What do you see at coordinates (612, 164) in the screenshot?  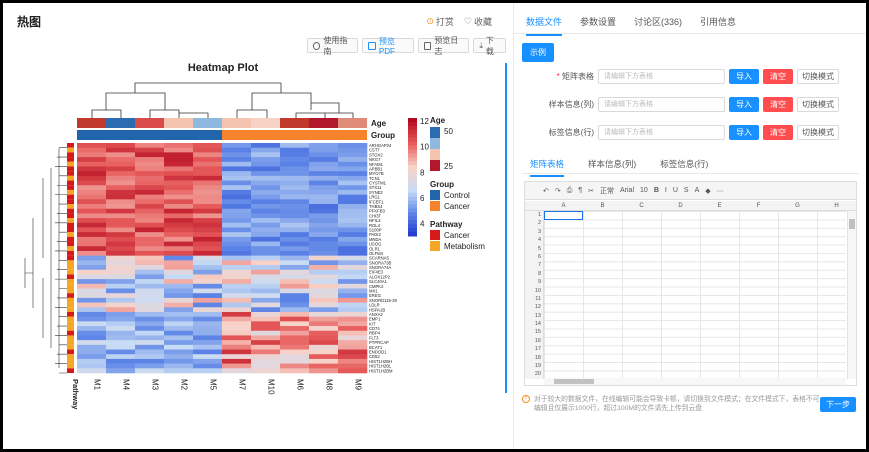 I see `subtab-sample: 样本信息(列)` at bounding box center [612, 164].